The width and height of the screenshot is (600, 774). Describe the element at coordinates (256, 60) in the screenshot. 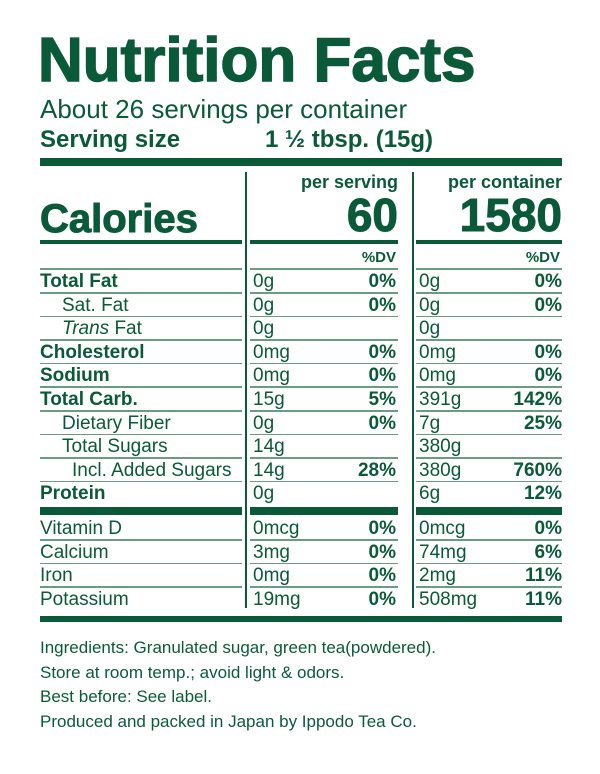

I see `label-title: Nutrition Facts` at that location.